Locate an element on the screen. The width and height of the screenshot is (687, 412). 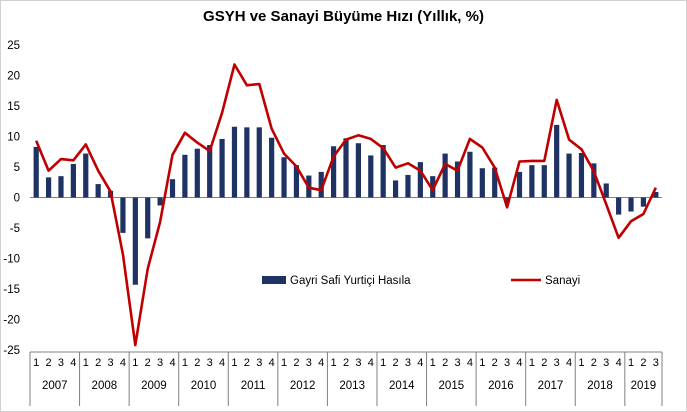
legend: Gayri Safi Yurtiçi Hasıla Sanayi is located at coordinates (421, 281).